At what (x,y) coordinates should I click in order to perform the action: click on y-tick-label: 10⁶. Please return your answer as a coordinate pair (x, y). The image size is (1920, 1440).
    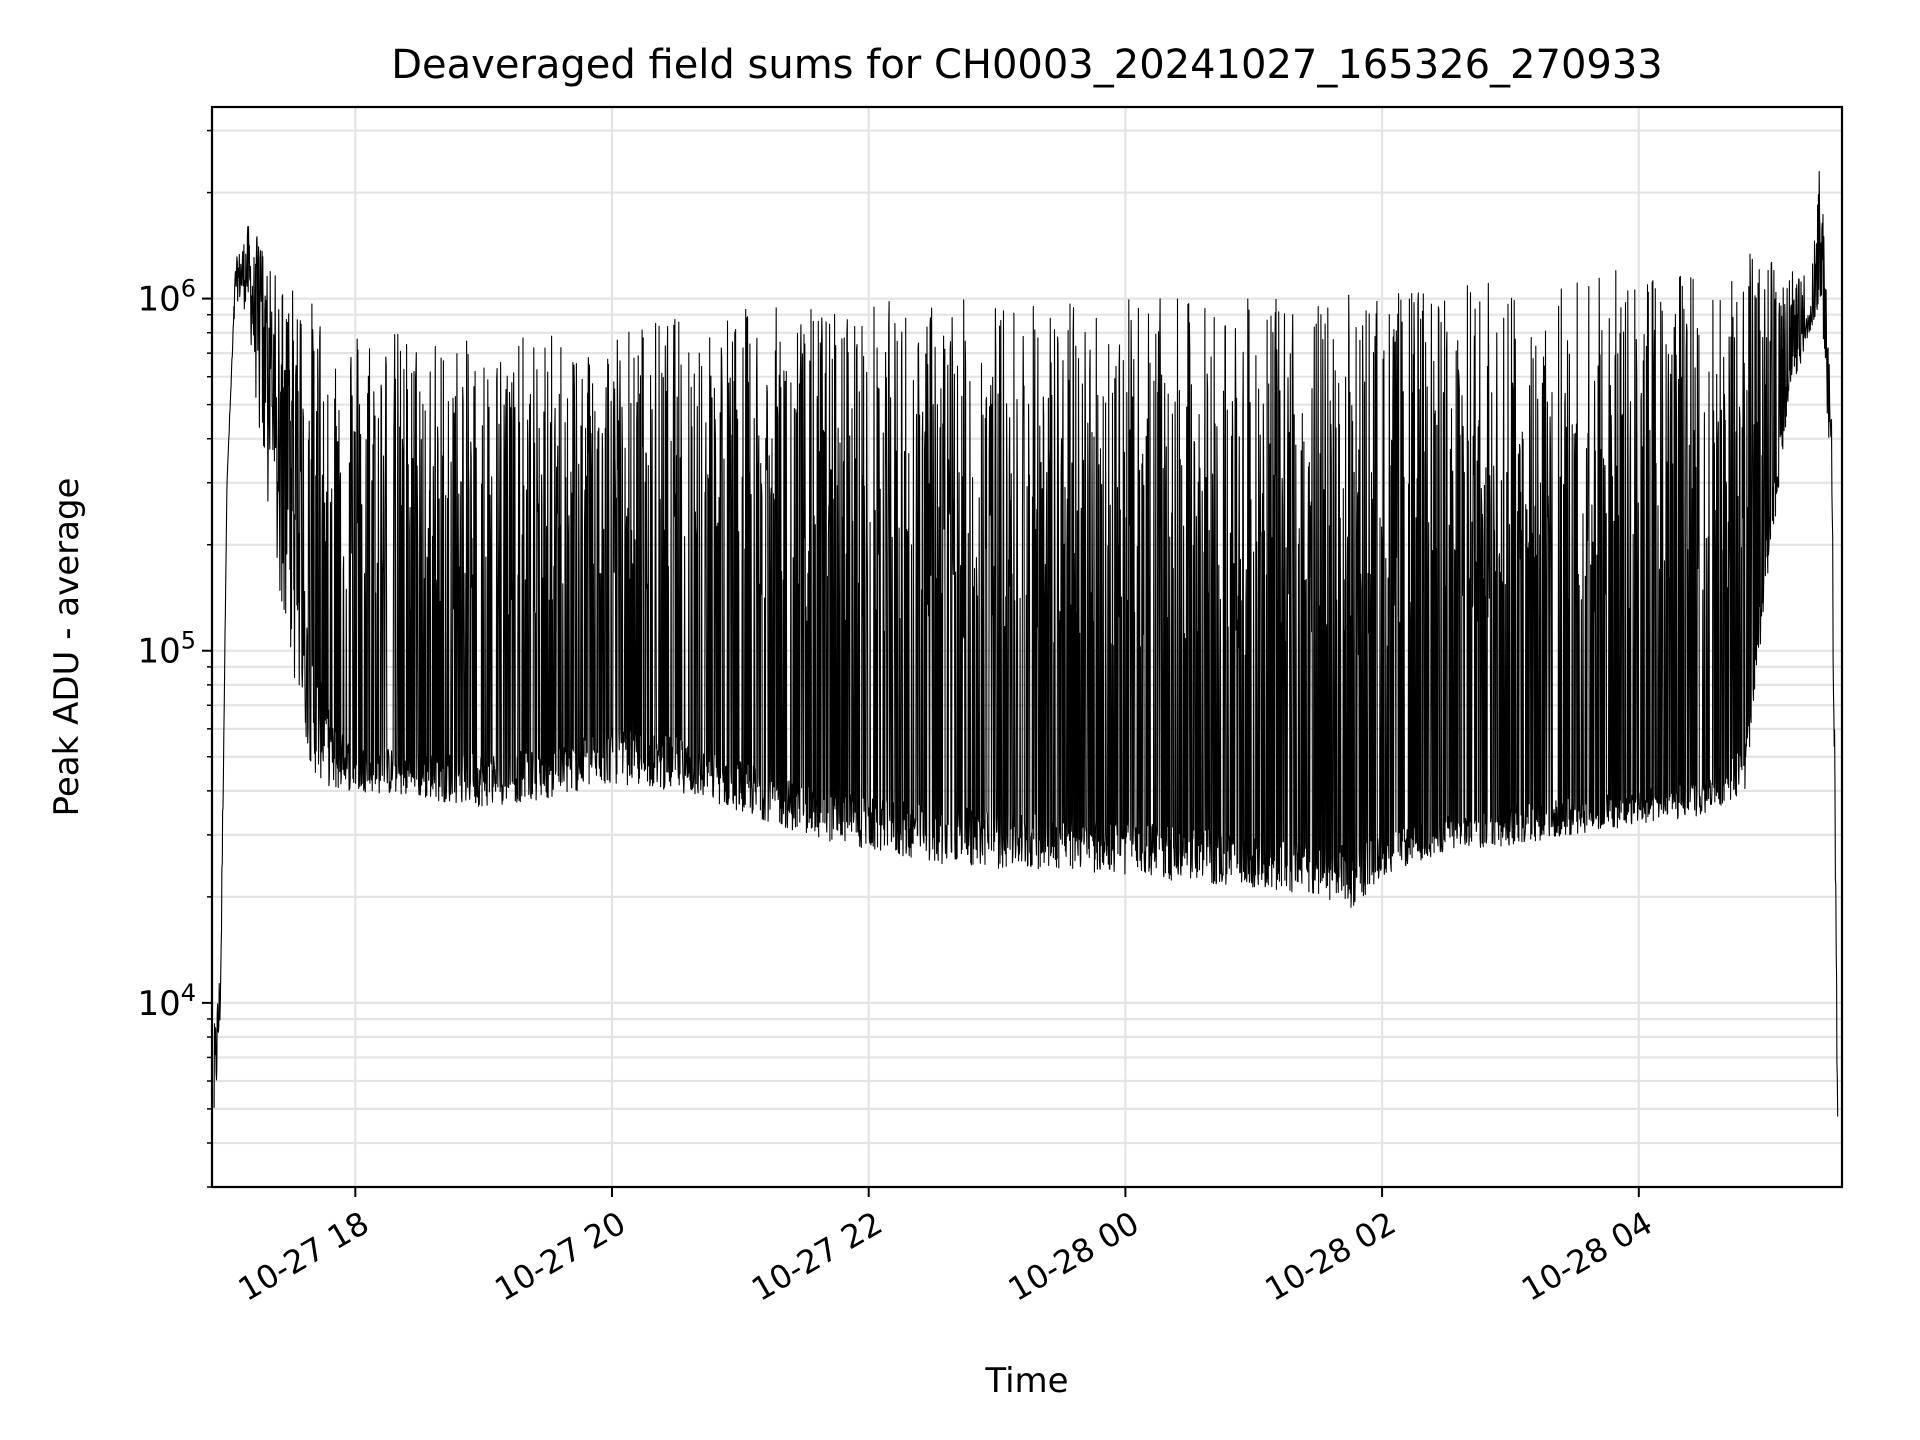
    Looking at the image, I should click on (166, 297).